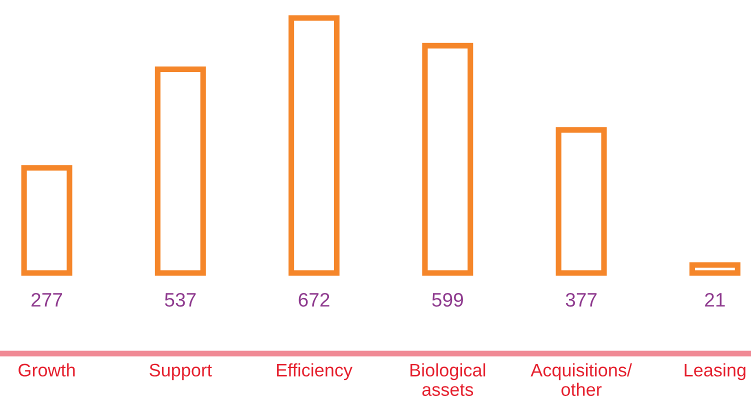  Describe the element at coordinates (715, 371) in the screenshot. I see `x-tick-label: Leasing` at that location.